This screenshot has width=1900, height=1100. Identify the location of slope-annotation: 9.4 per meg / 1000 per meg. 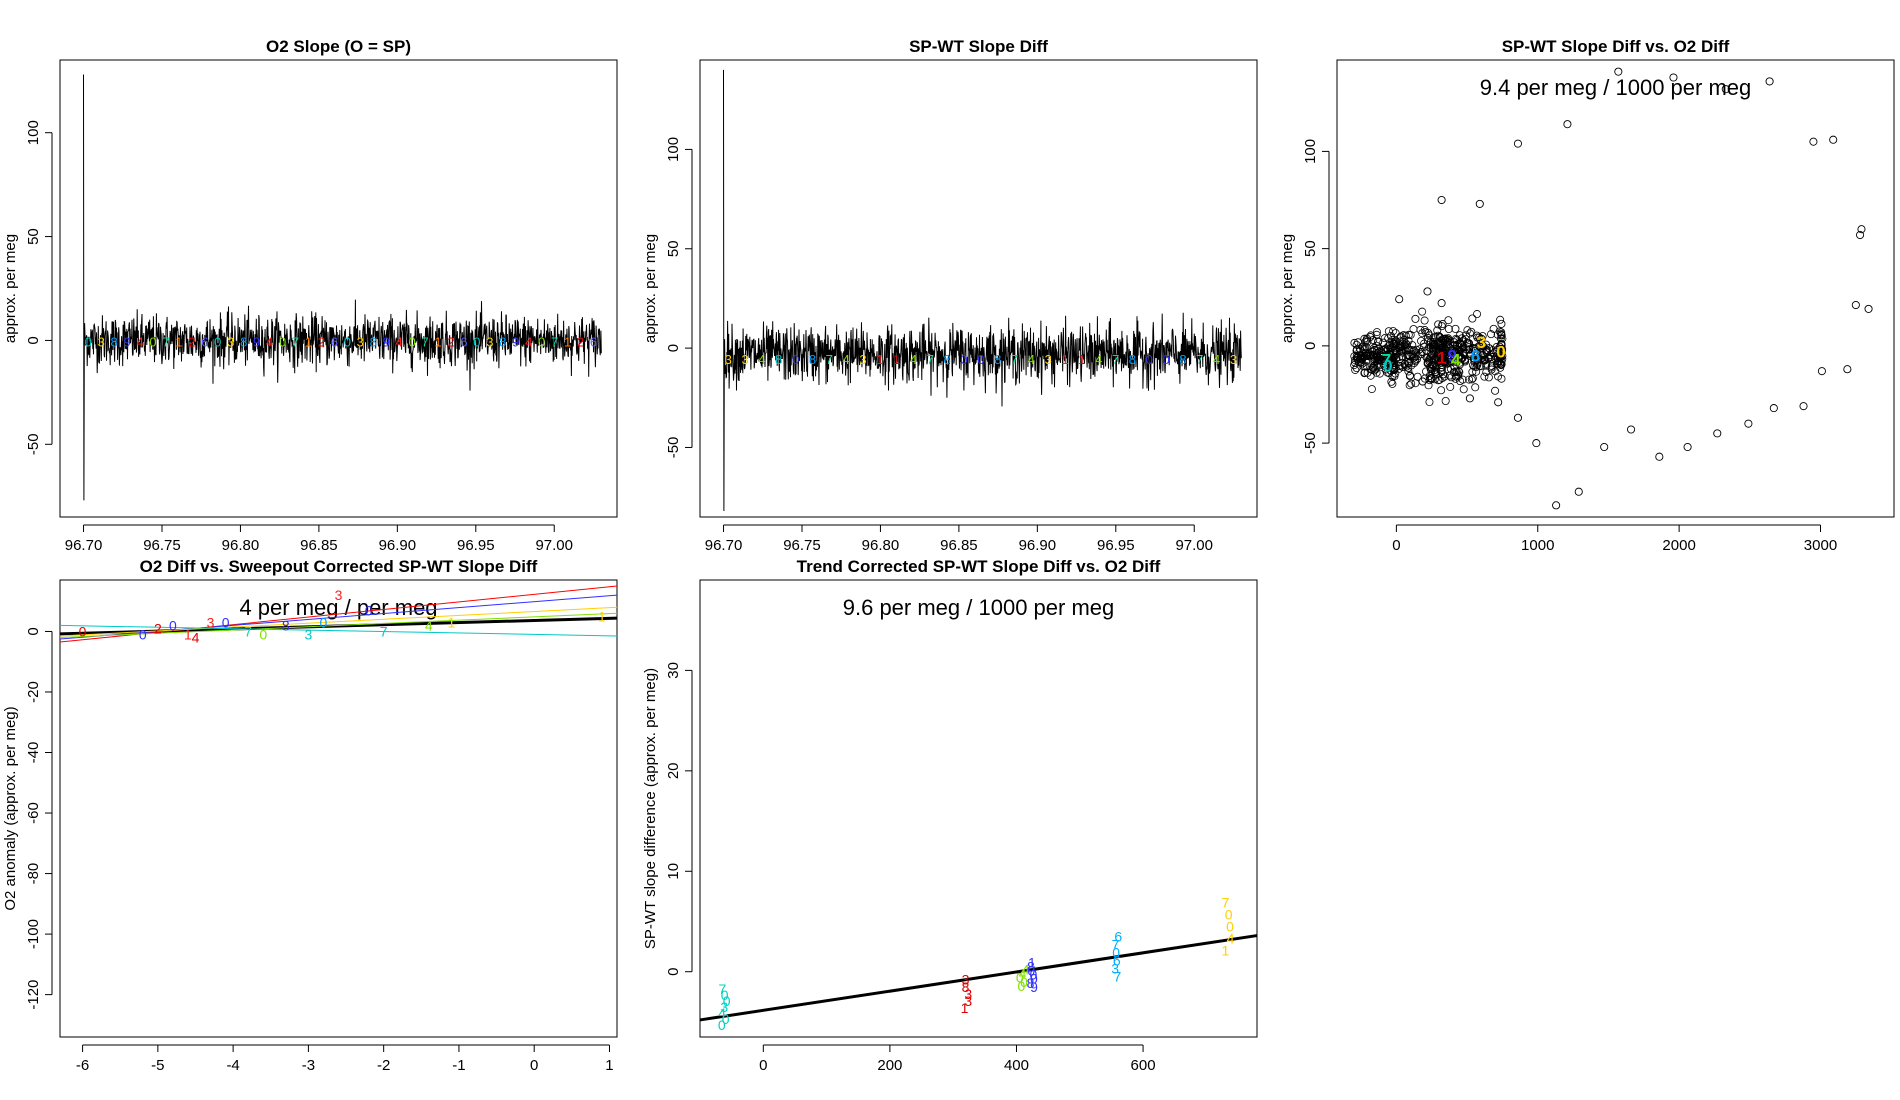
(1616, 87).